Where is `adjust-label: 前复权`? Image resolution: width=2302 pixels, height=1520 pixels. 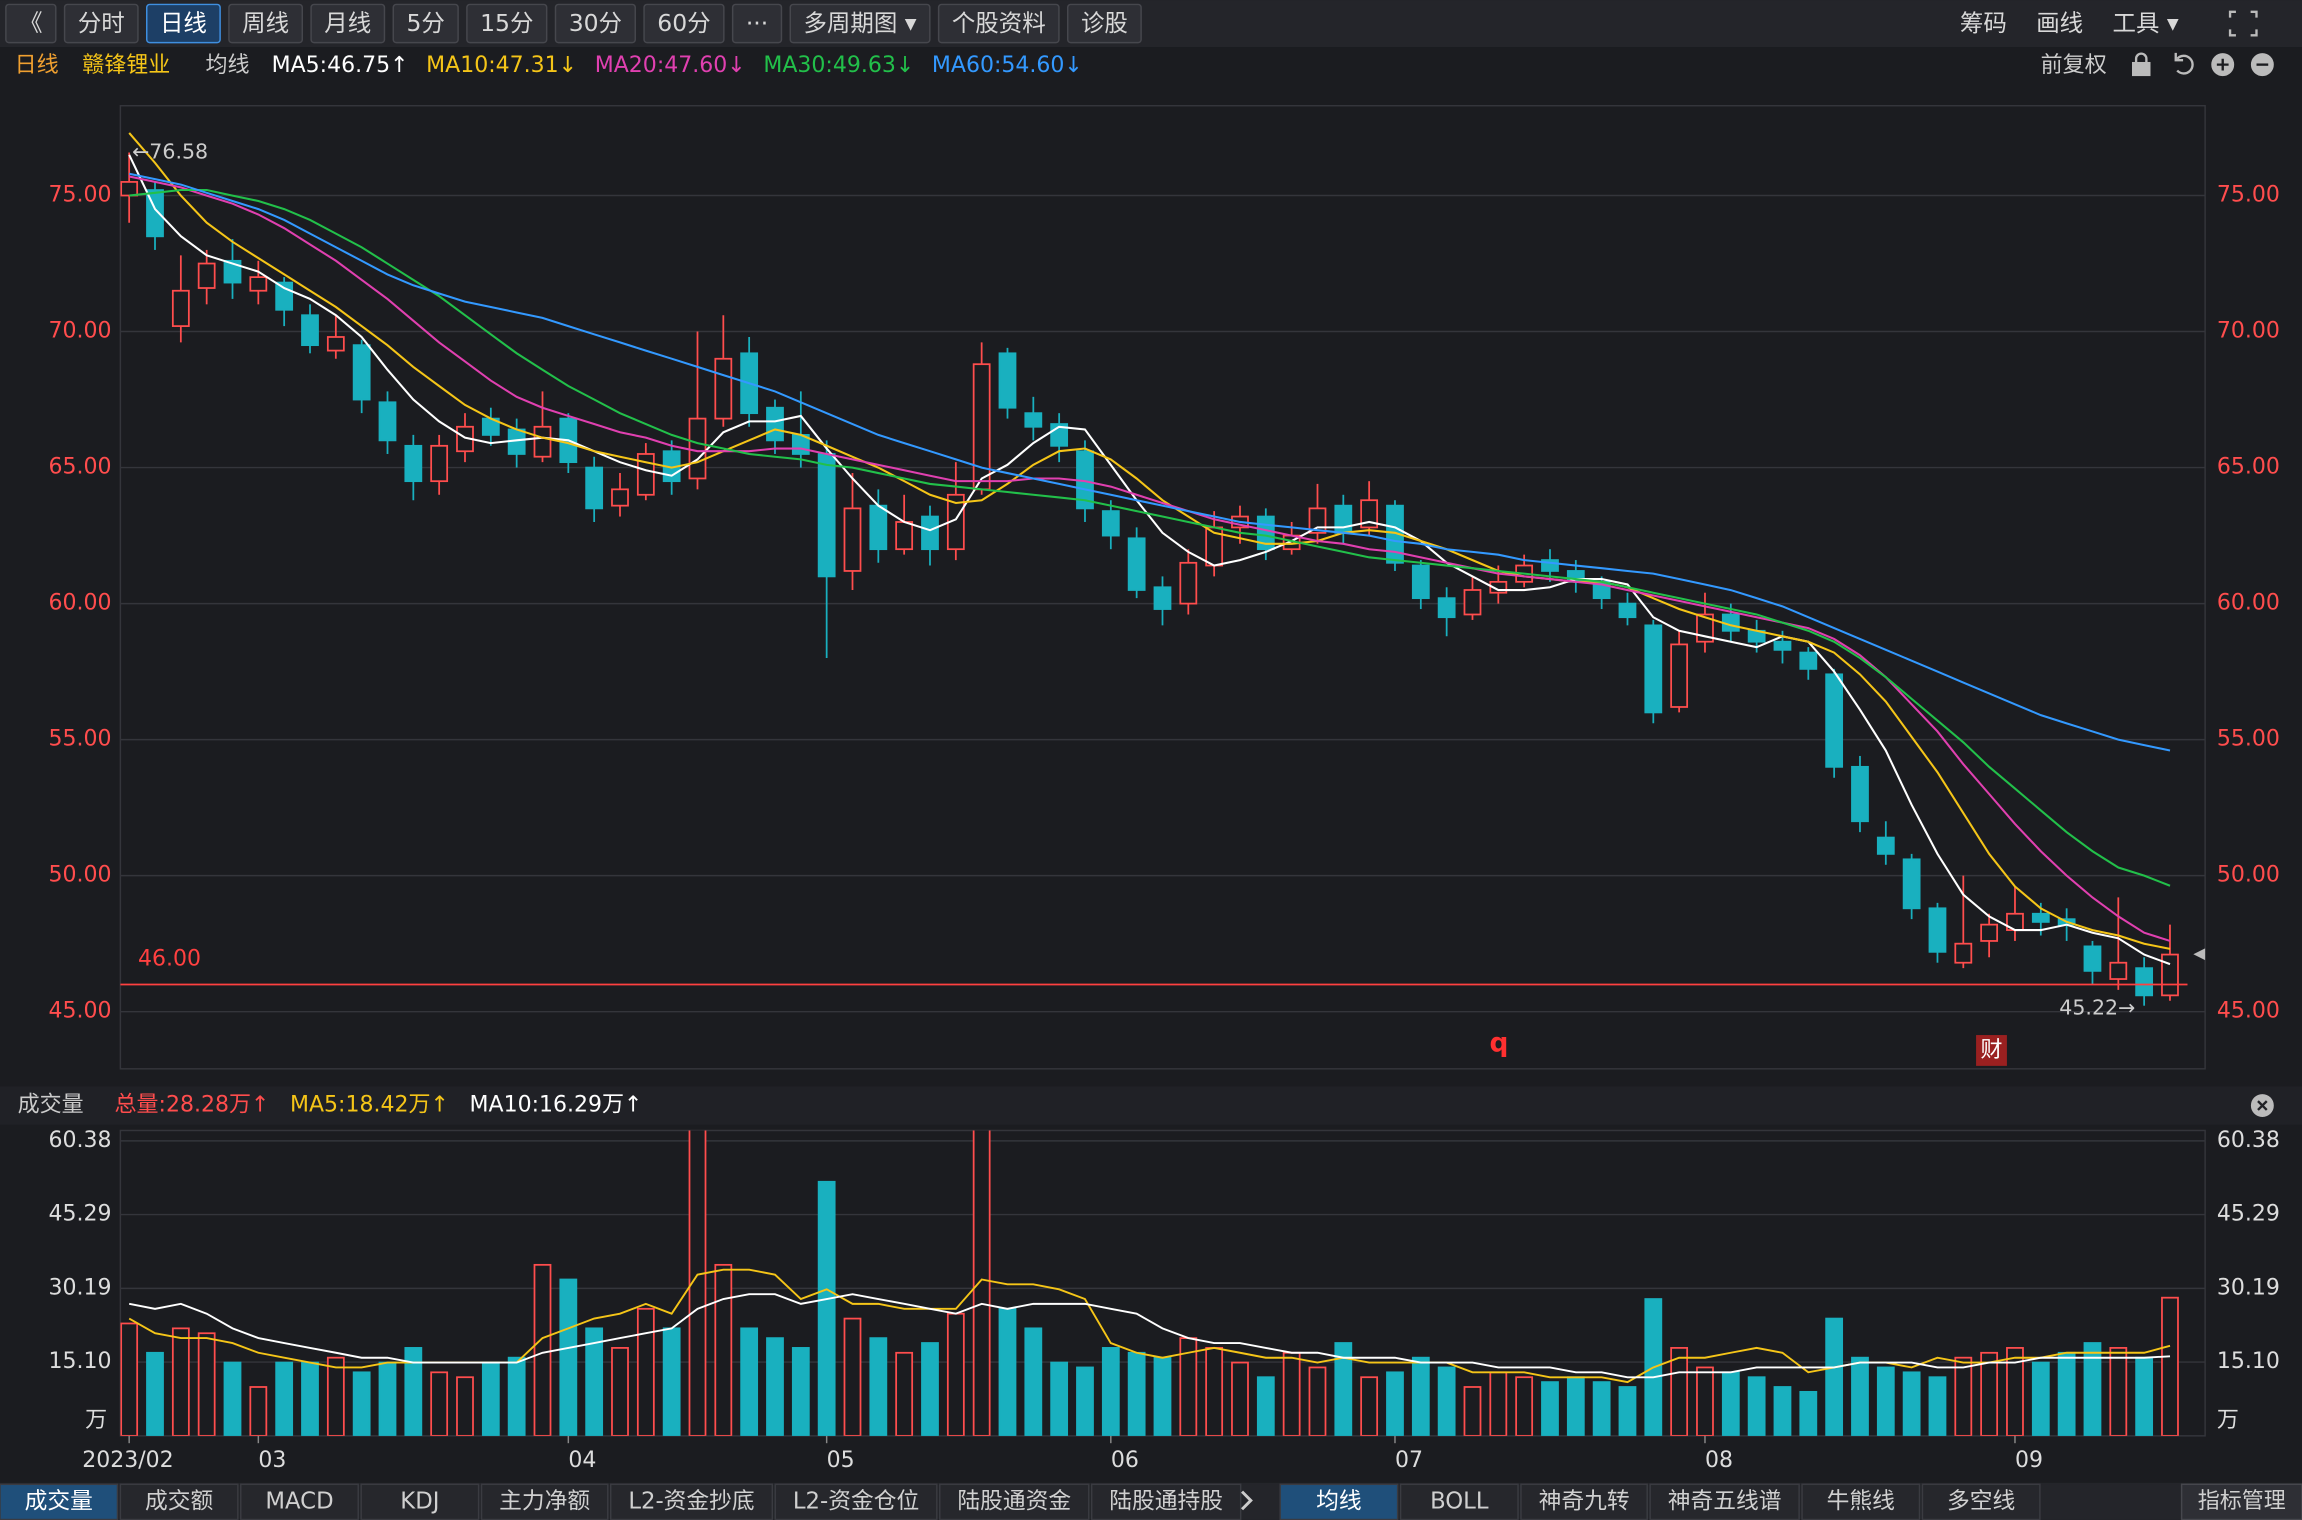 adjust-label: 前复权 is located at coordinates (2074, 65).